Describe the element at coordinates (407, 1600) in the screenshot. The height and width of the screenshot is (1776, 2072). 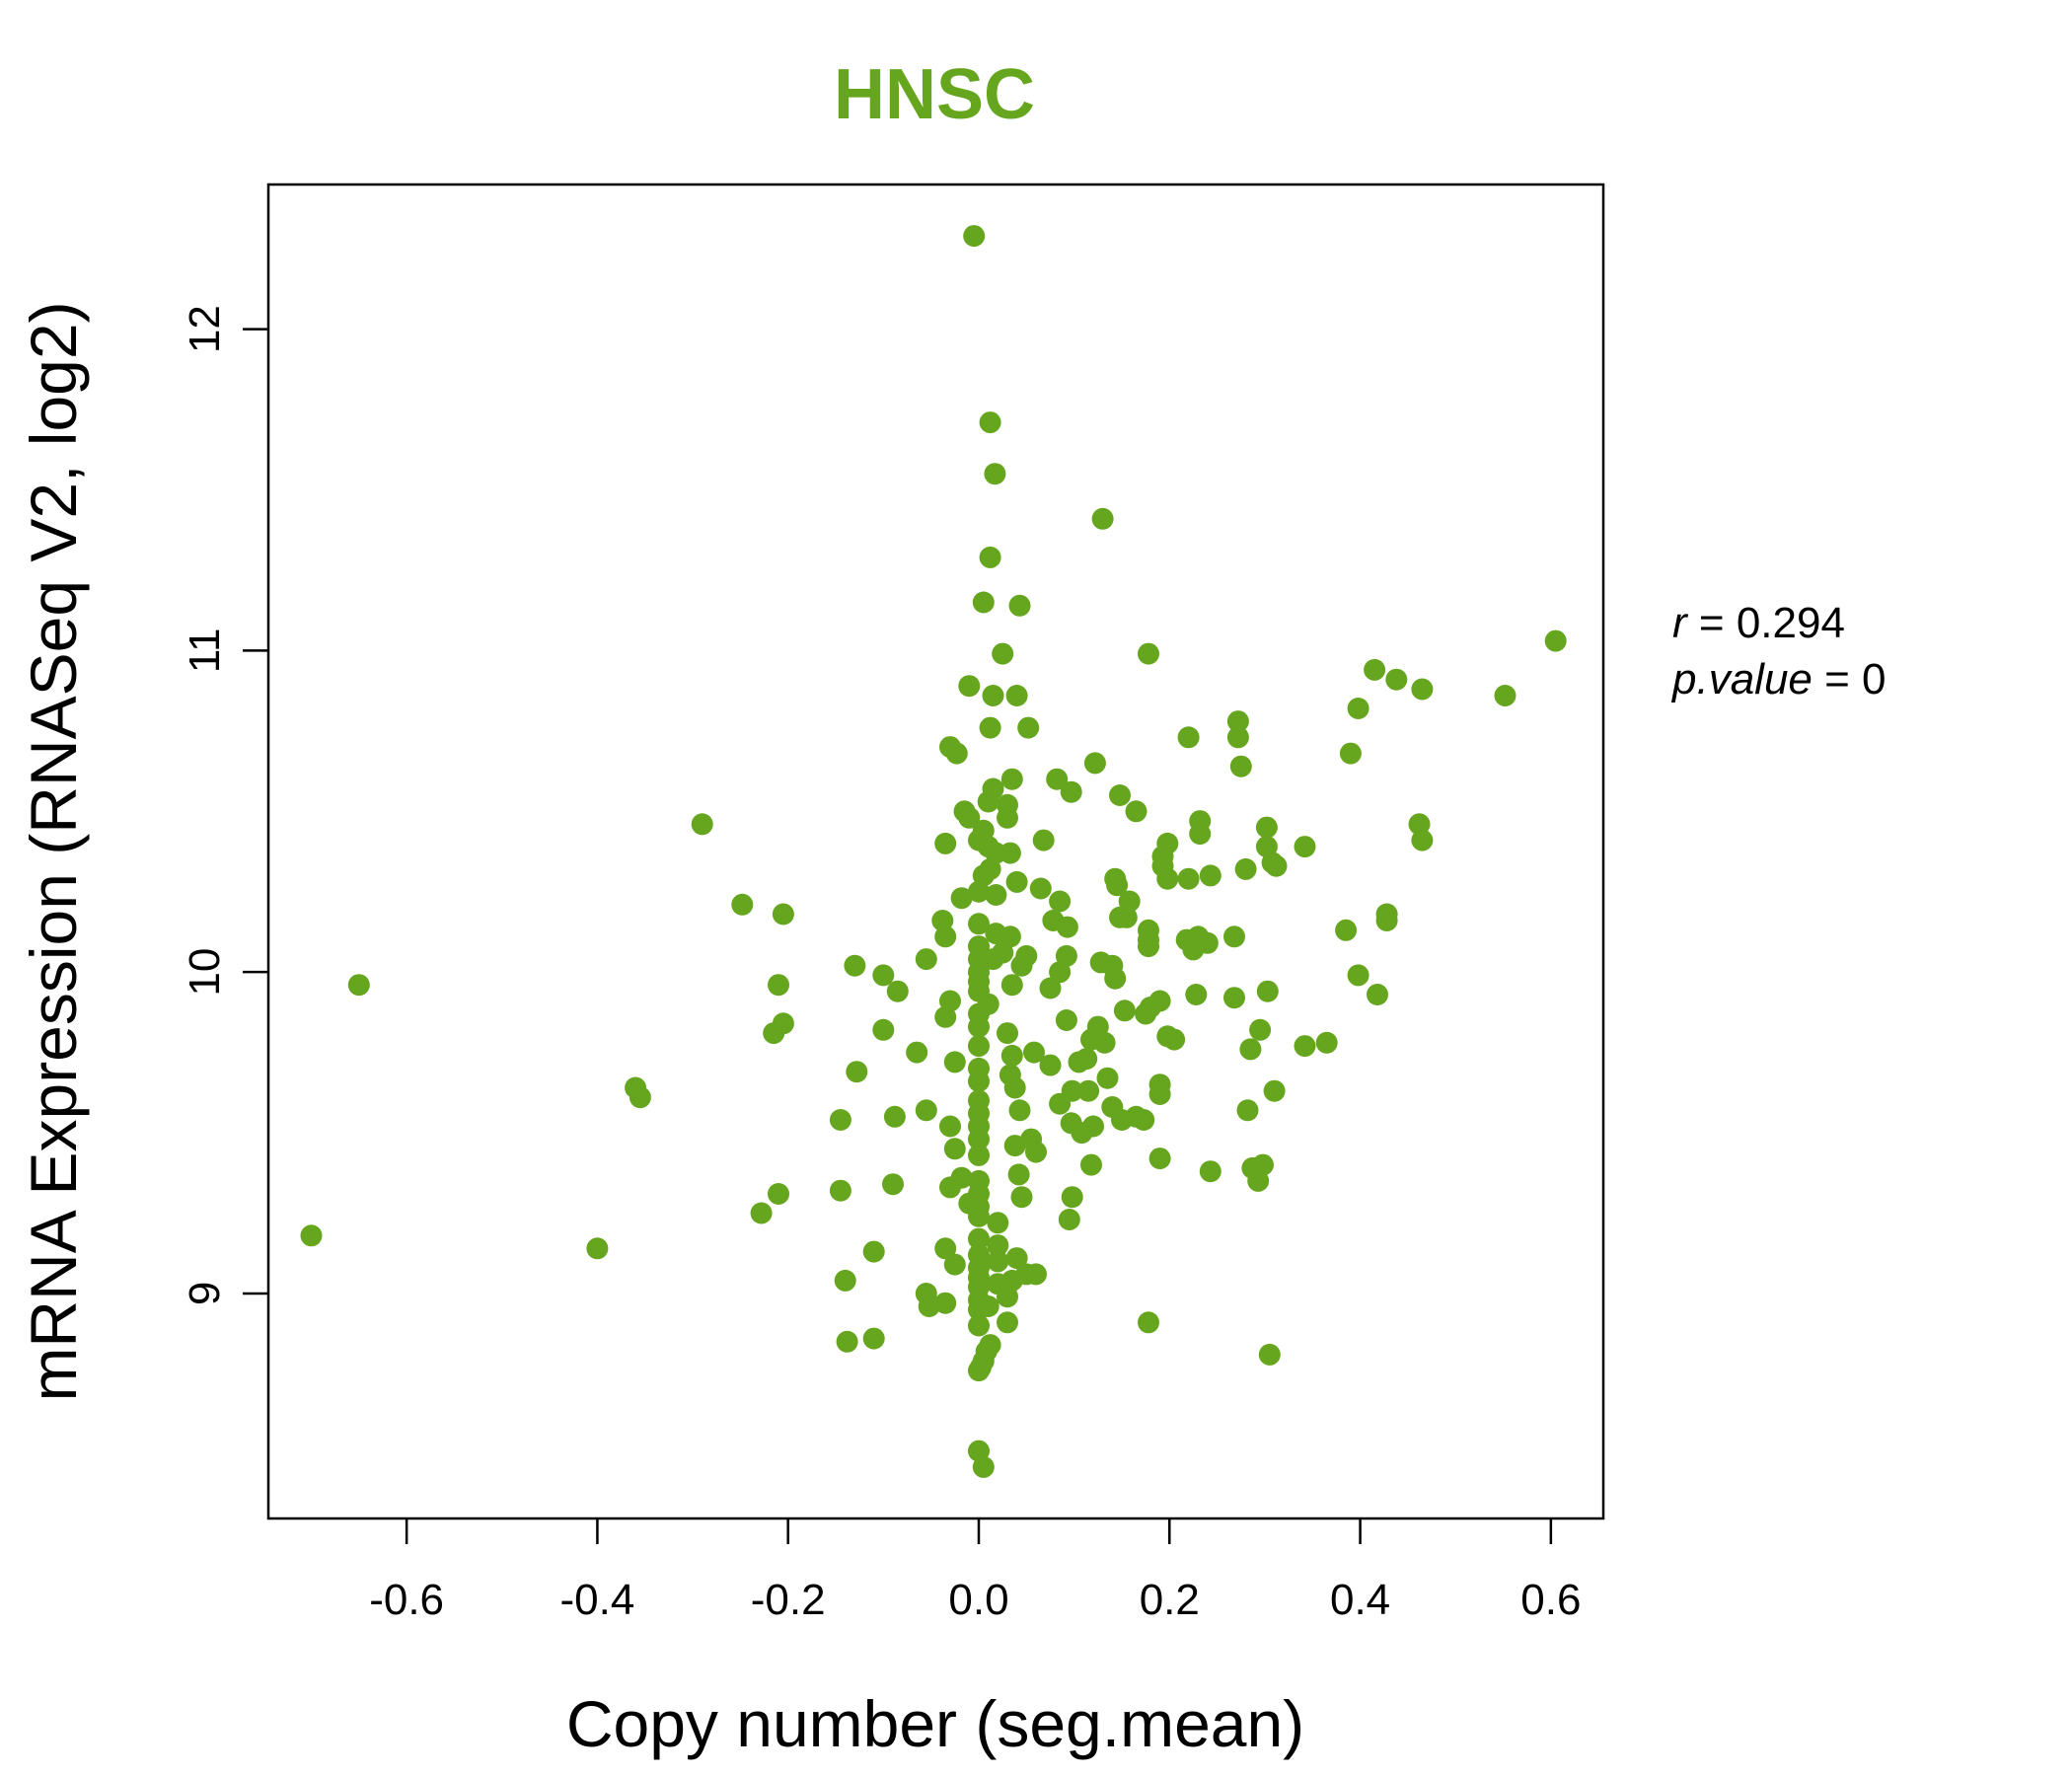
I see `x-tick-label: -0.6` at that location.